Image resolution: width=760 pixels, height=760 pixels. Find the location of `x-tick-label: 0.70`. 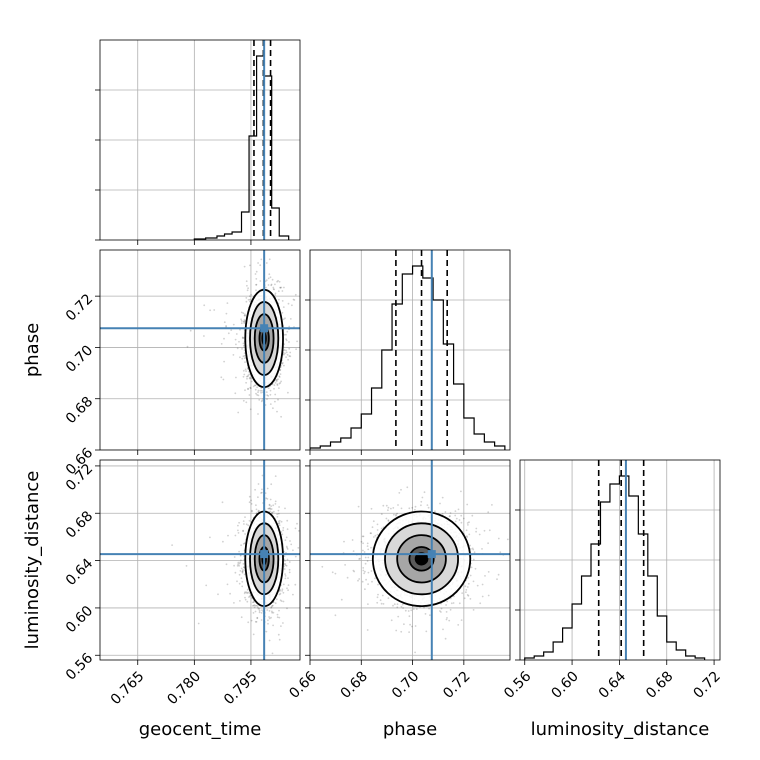

x-tick-label: 0.70 is located at coordinates (405, 684).